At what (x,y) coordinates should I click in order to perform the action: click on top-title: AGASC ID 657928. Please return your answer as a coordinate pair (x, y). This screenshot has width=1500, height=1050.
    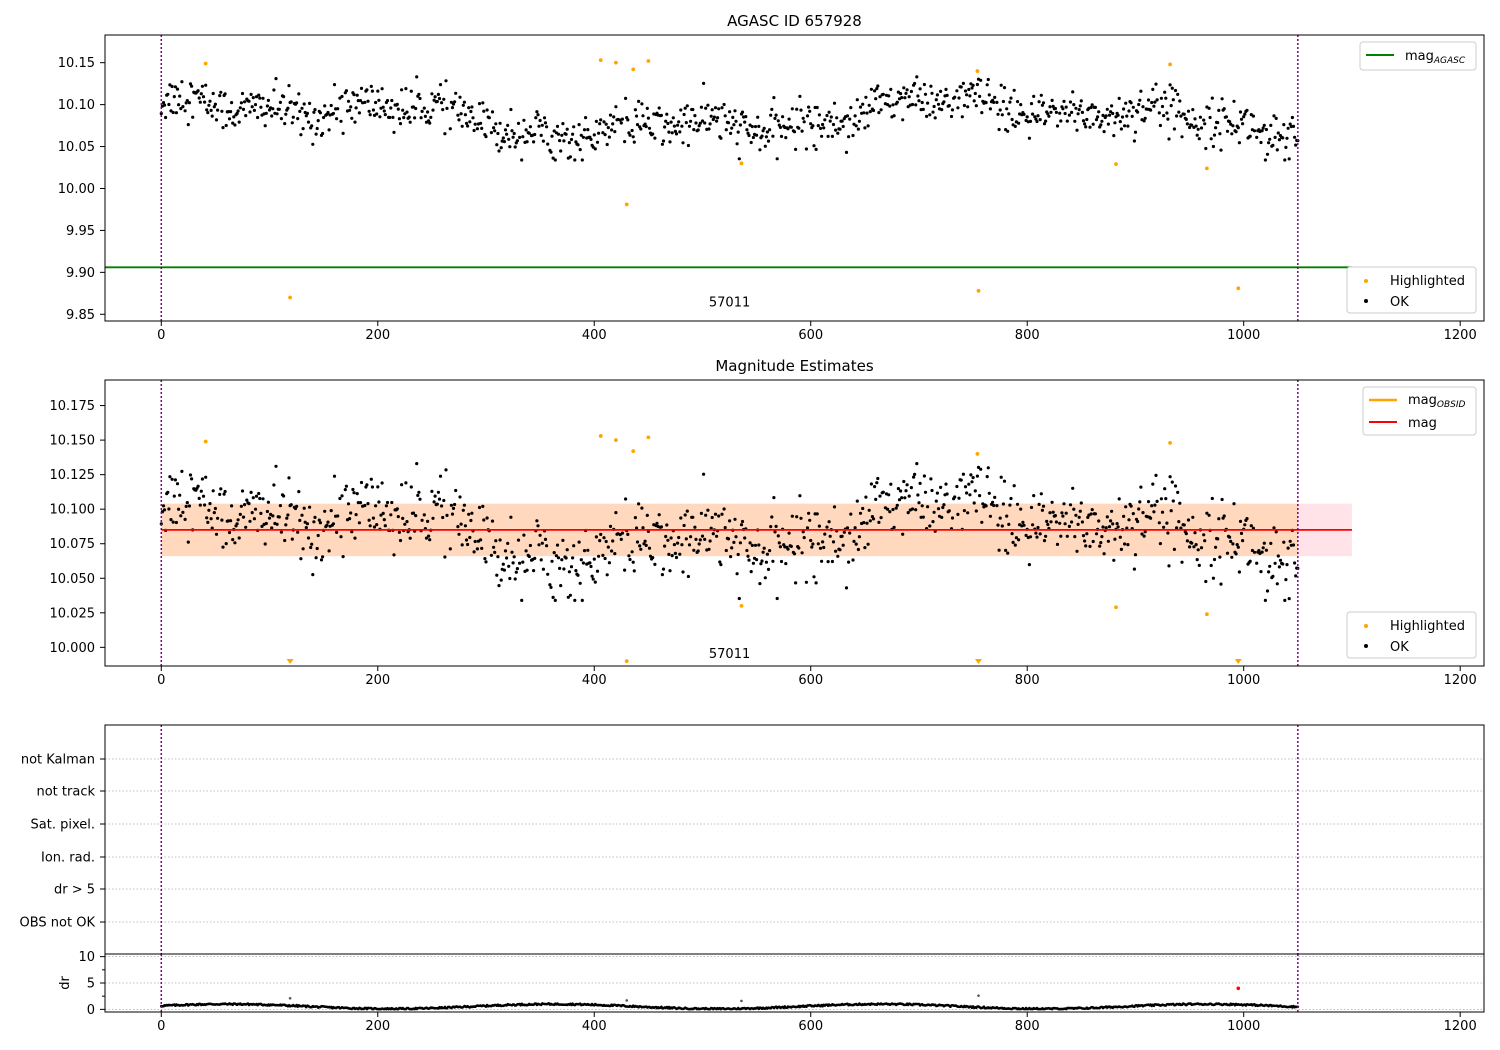
    Looking at the image, I should click on (794, 21).